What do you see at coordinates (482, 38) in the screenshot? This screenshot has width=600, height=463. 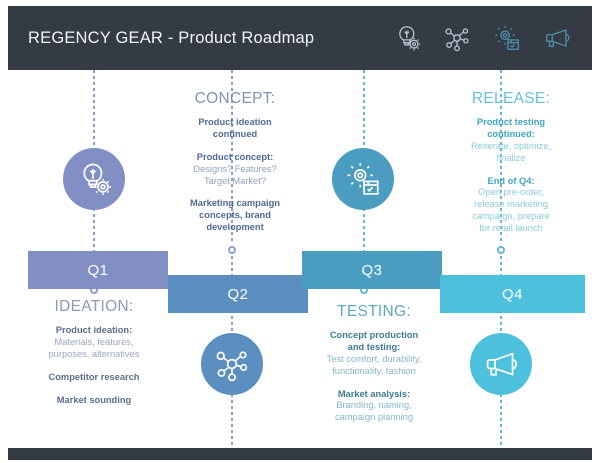 I see `header-icon-group` at bounding box center [482, 38].